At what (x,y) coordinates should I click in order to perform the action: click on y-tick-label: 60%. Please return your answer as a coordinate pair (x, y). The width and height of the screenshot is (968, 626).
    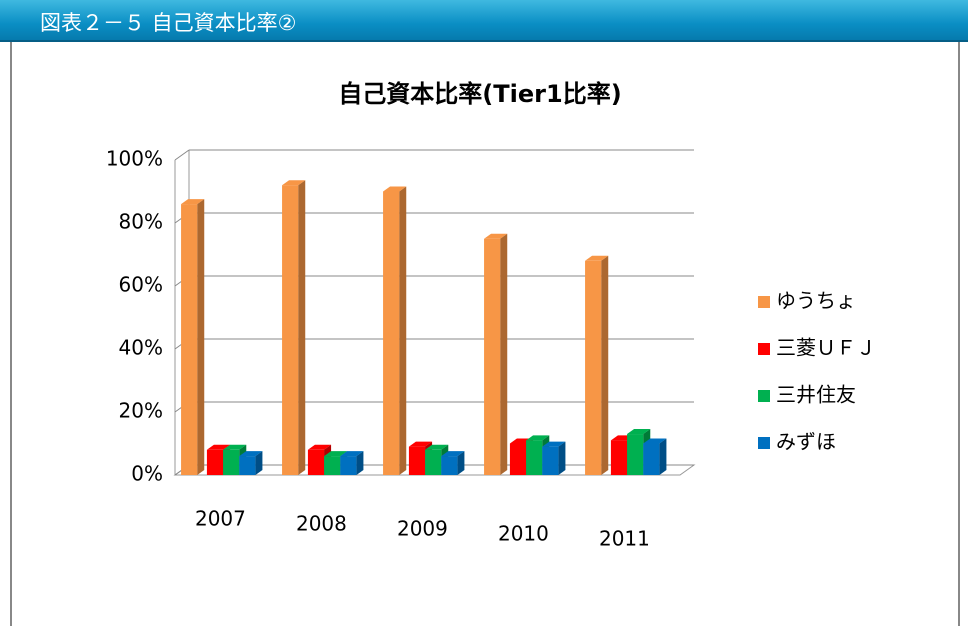
    Looking at the image, I should click on (141, 285).